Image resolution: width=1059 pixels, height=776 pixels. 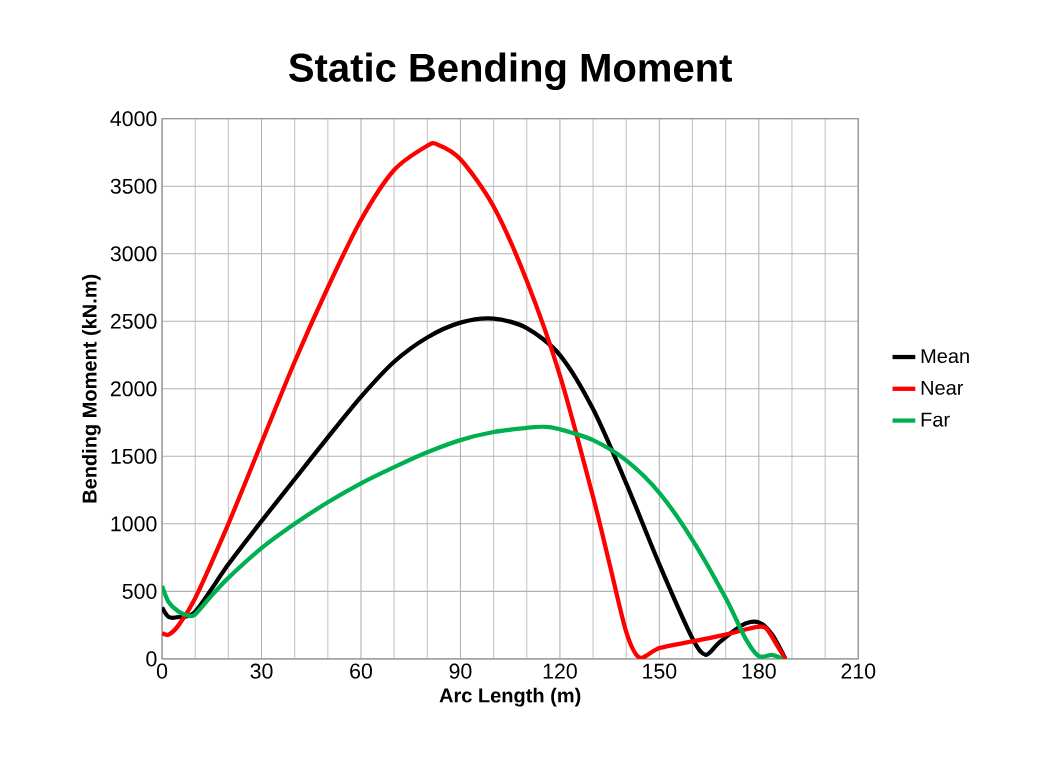 I want to click on x-tick-label: 0, so click(x=162, y=671).